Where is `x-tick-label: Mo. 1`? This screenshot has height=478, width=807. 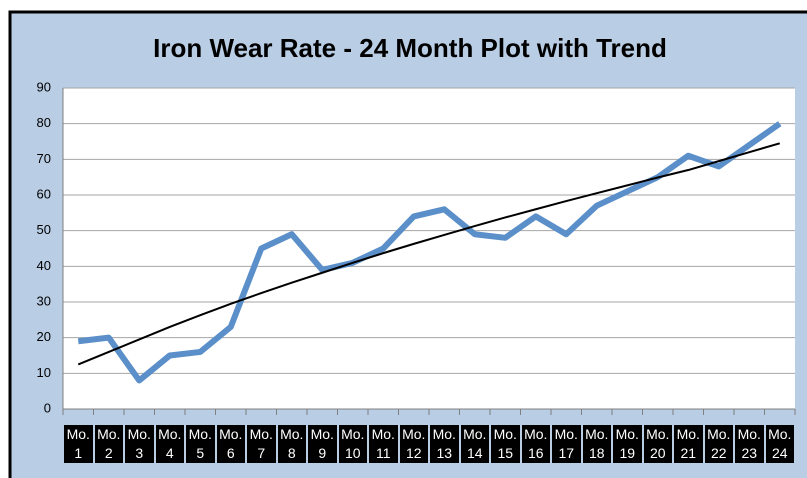 x-tick-label: Mo. 1 is located at coordinates (78, 444).